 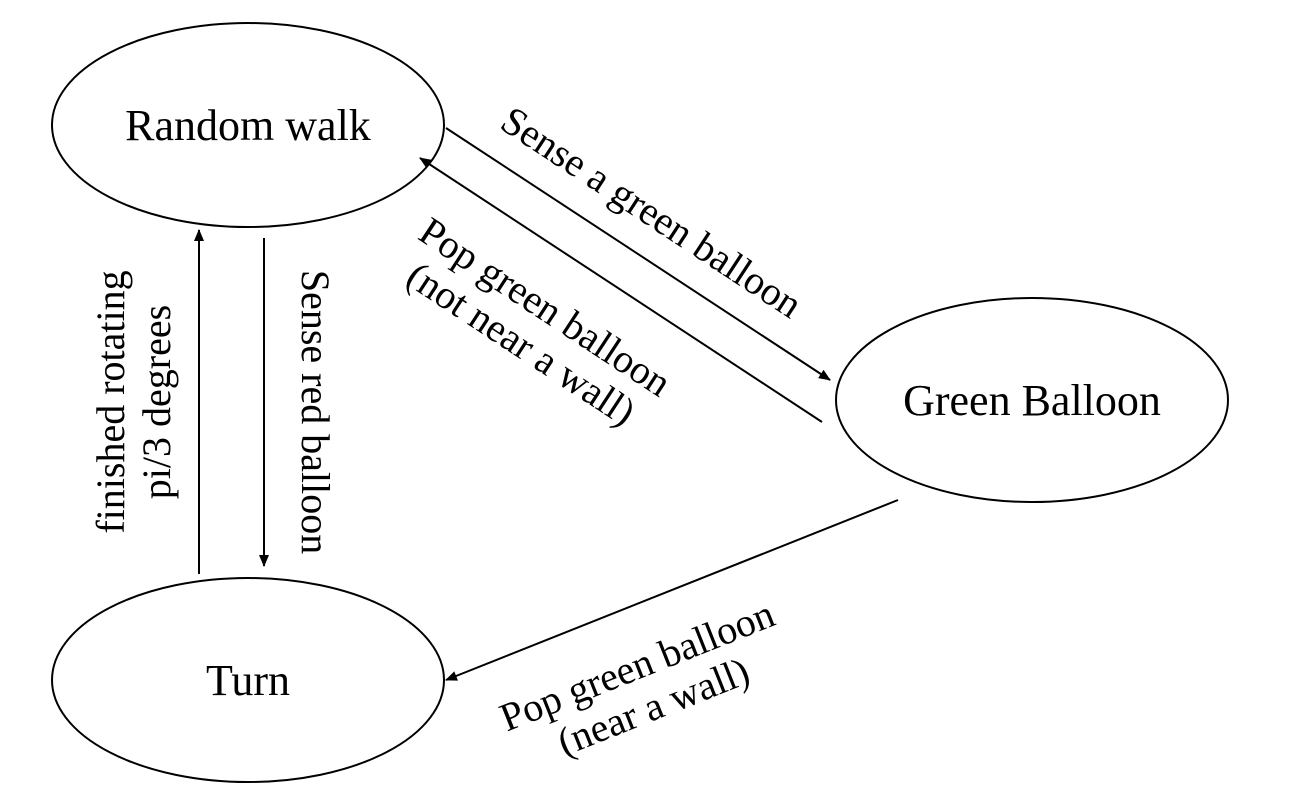 I want to click on edge-finished-rotating-label: finished rotating pi/3 degrees, so click(x=133, y=401).